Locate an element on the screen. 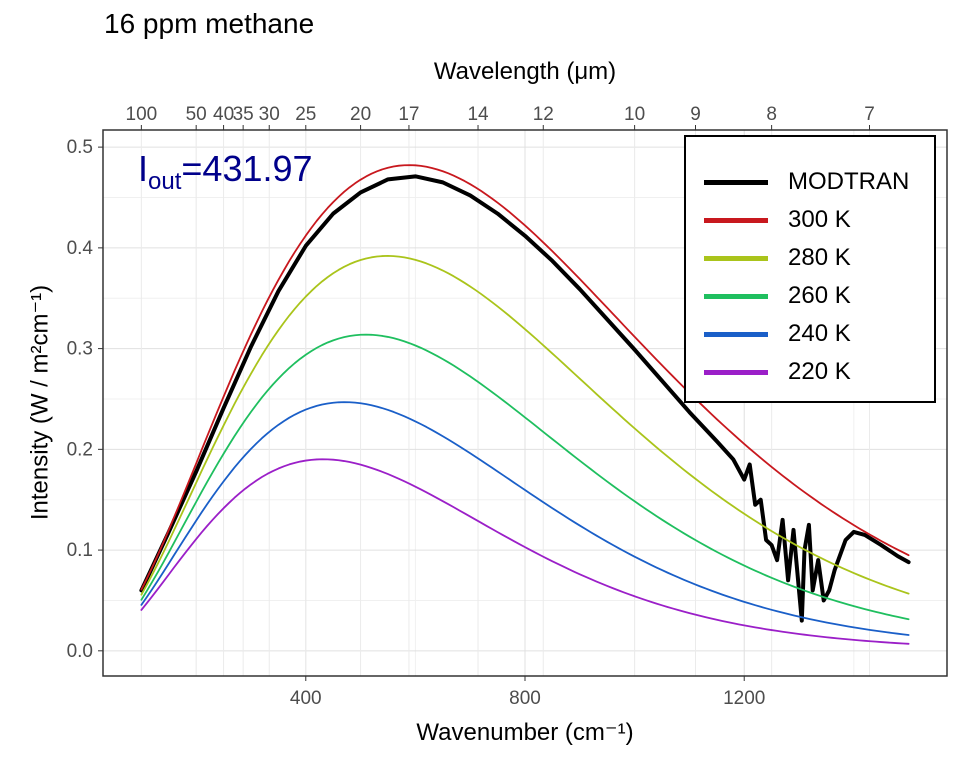 This screenshot has width=960, height=768. intensity-out-annotation: Iout=431.97 is located at coordinates (225, 172).